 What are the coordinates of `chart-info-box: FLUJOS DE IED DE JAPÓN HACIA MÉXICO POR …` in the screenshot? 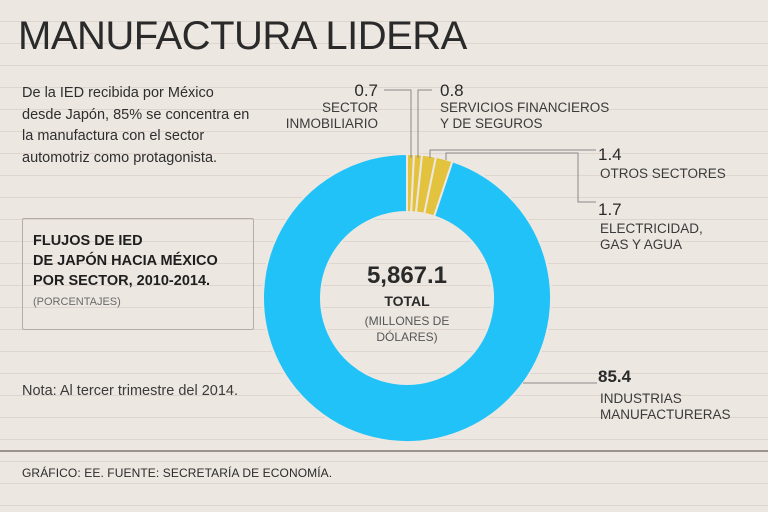 It's located at (138, 274).